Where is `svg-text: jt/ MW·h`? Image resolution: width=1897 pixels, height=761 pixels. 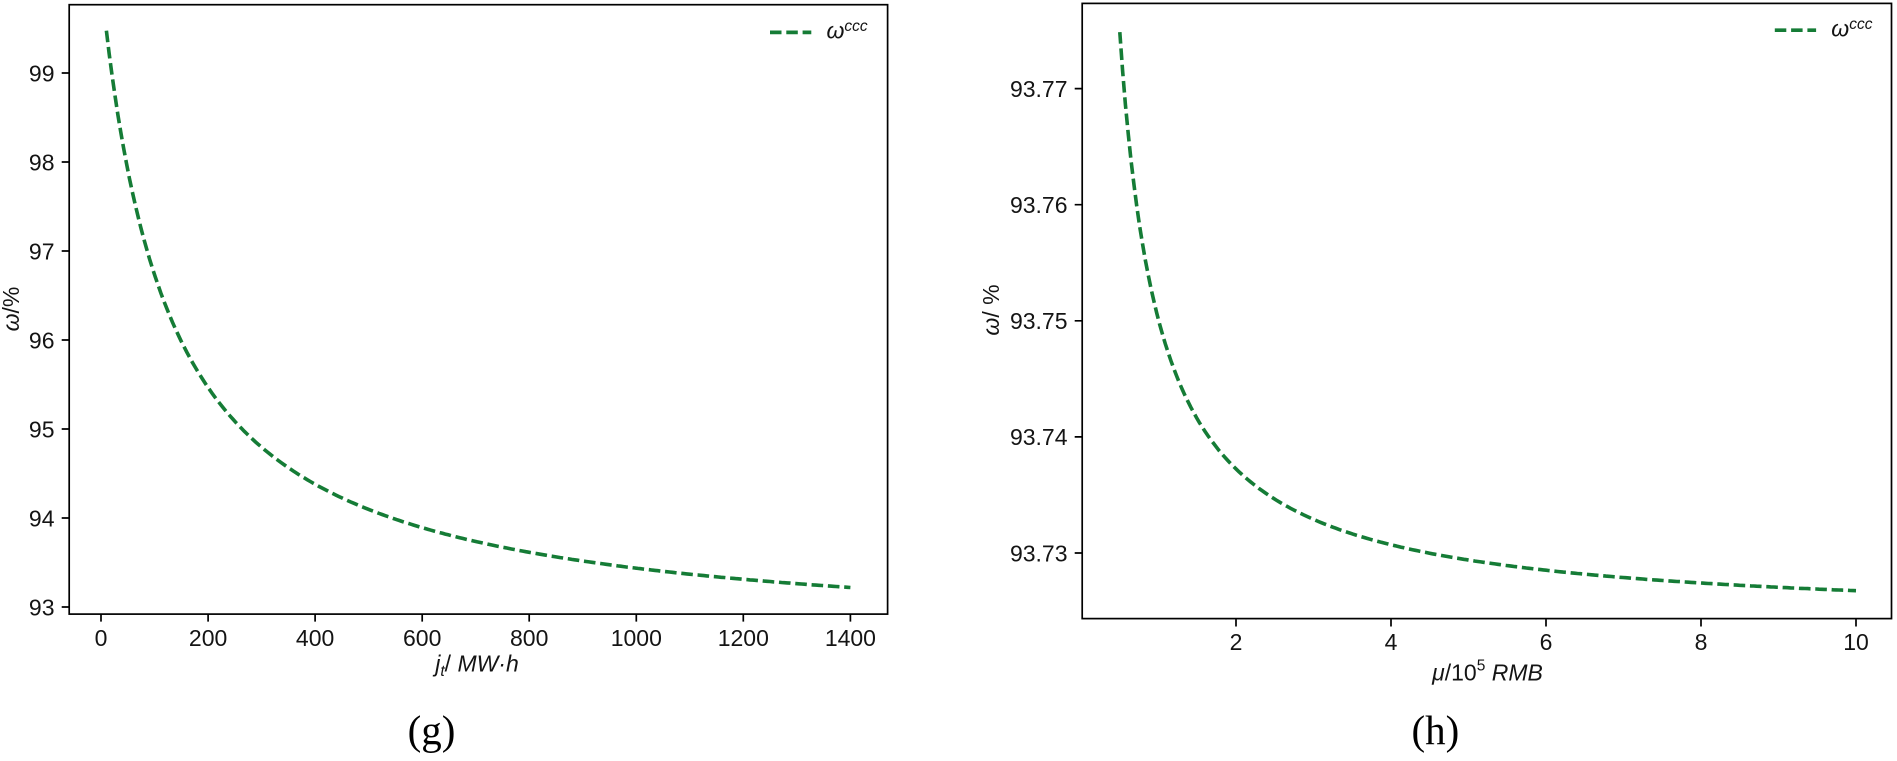
svg-text: jt/ MW·h is located at coordinates (475, 666).